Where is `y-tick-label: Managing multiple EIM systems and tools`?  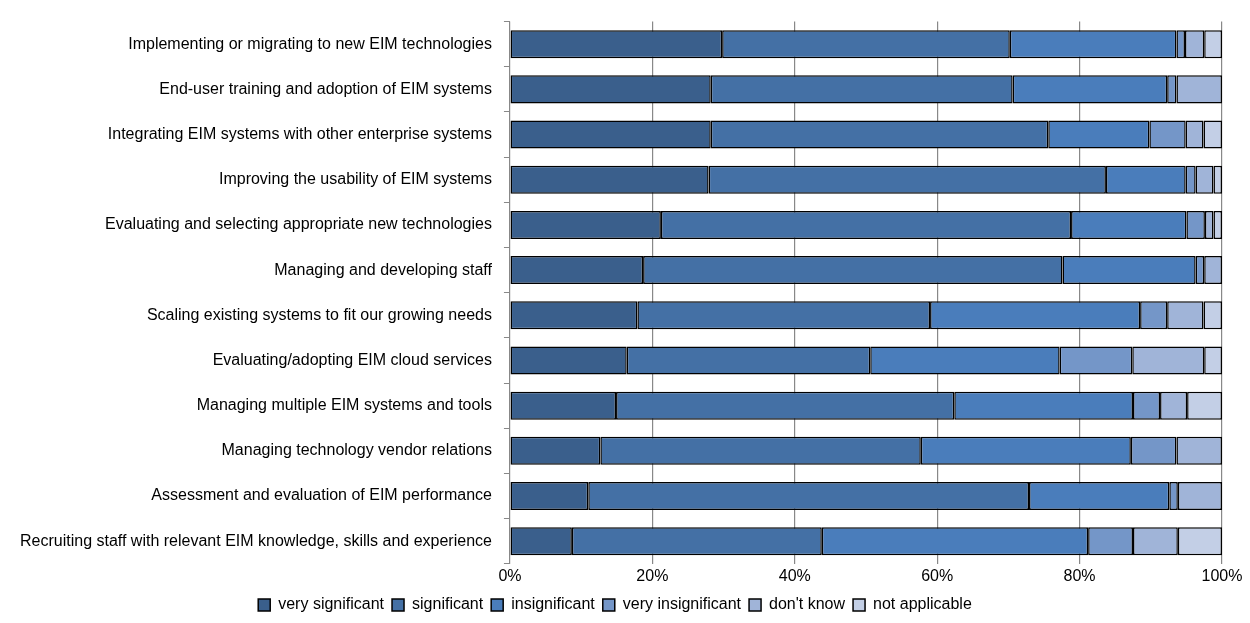 y-tick-label: Managing multiple EIM systems and tools is located at coordinates (344, 405).